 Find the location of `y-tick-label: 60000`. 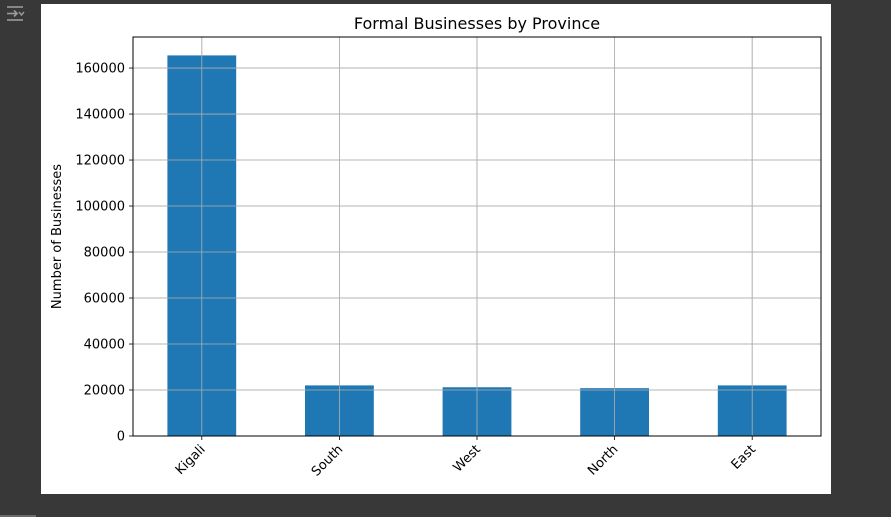

y-tick-label: 60000 is located at coordinates (104, 299).